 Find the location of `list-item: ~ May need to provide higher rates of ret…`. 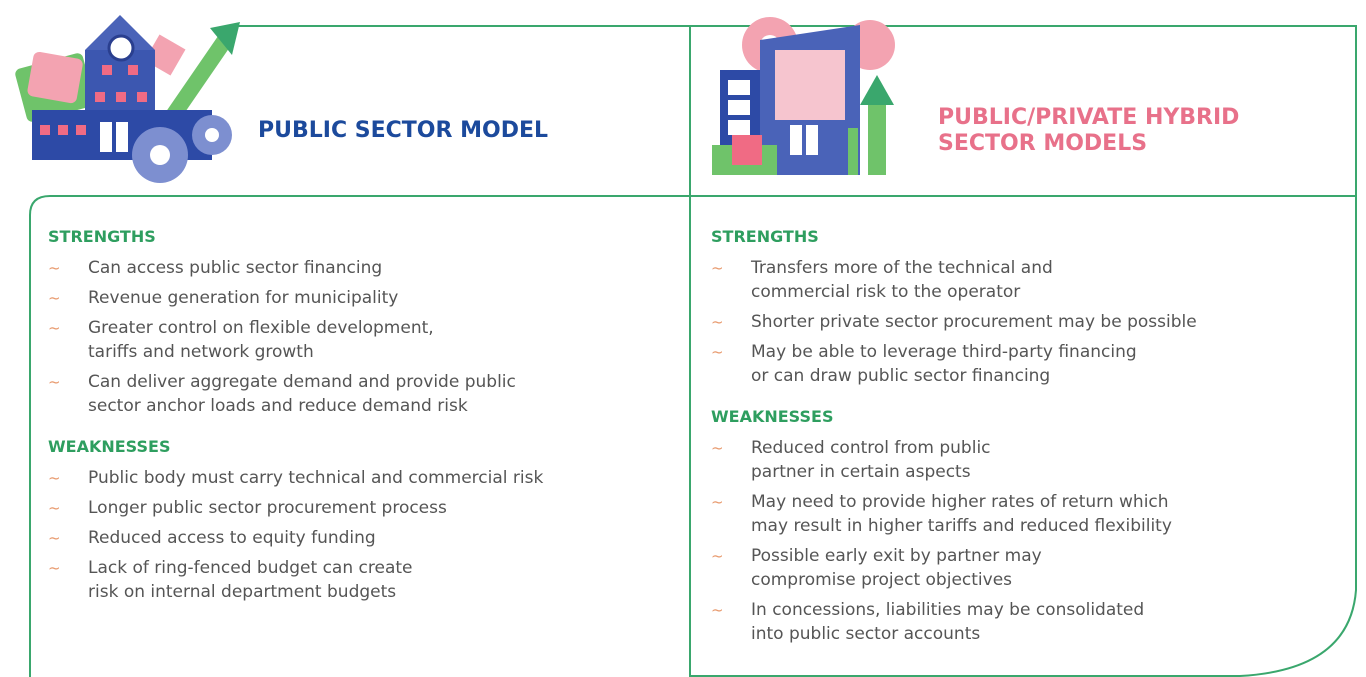

list-item: ~ May need to provide higher rates of ret… is located at coordinates (1031, 514).